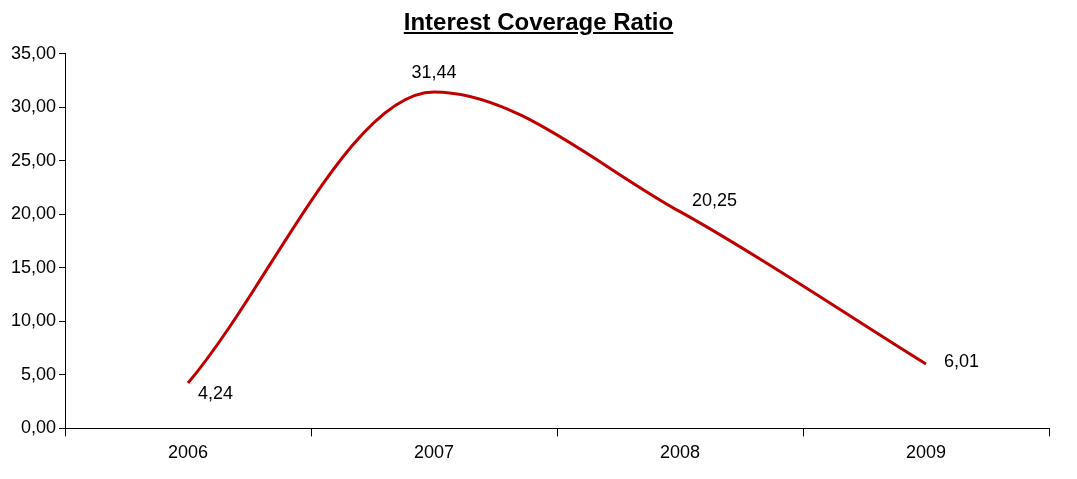 This screenshot has height=479, width=1077. I want to click on x-tick-label: 2007, so click(434, 452).